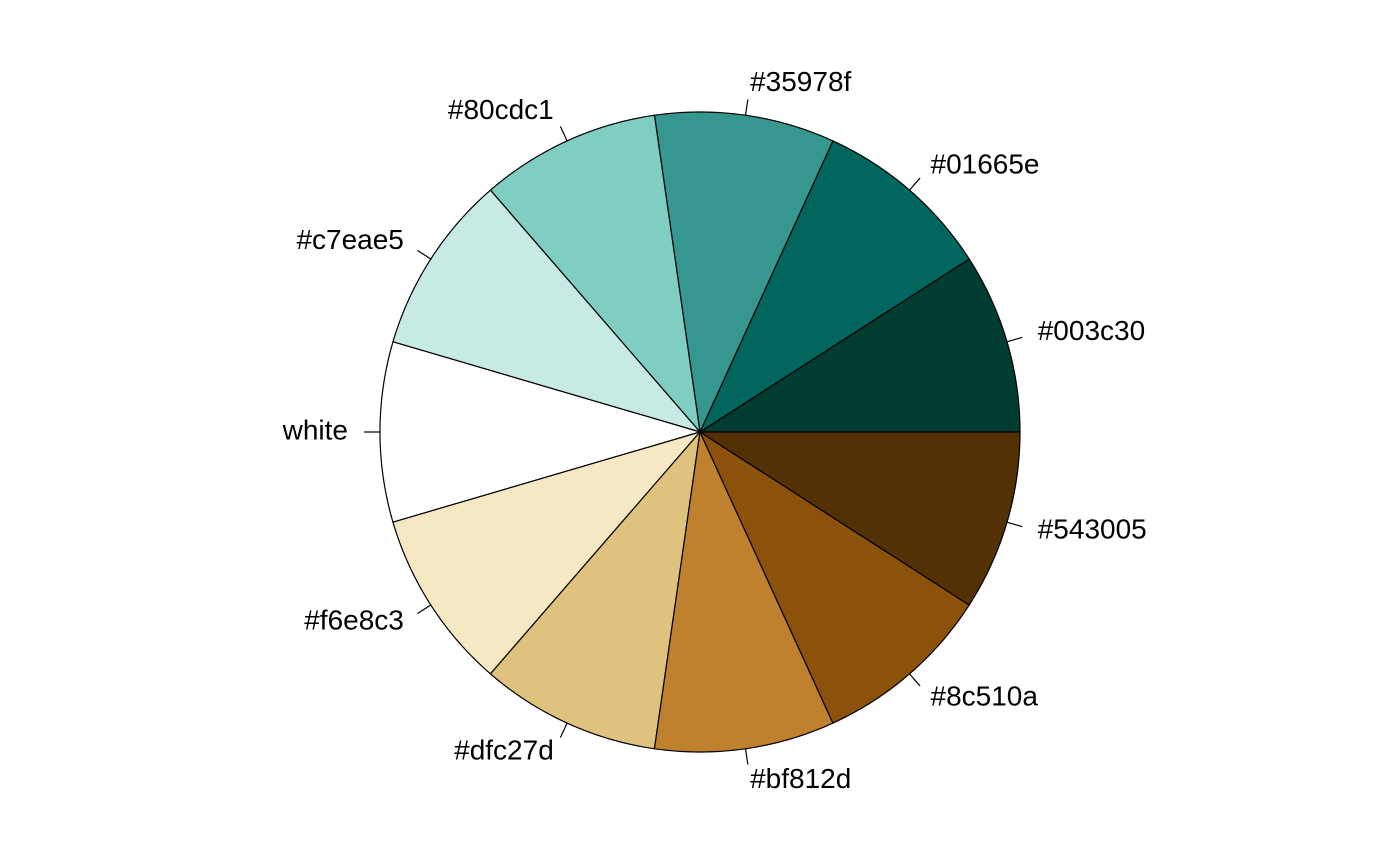 The width and height of the screenshot is (1400, 865). Describe the element at coordinates (800, 778) in the screenshot. I see `slice-label: #bf812d` at that location.